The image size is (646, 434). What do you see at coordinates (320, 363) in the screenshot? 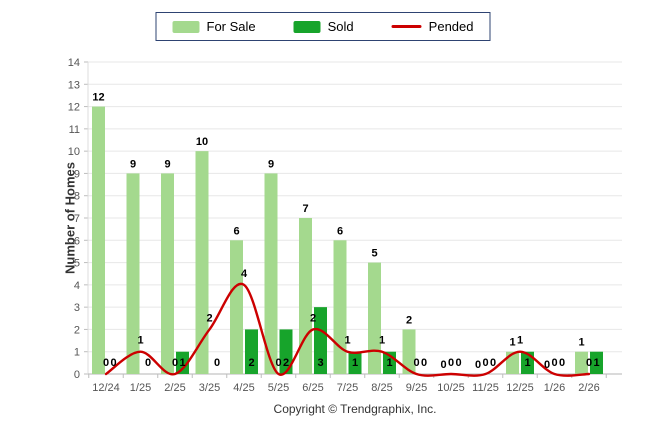
I see `sold-value-label: 3` at bounding box center [320, 363].